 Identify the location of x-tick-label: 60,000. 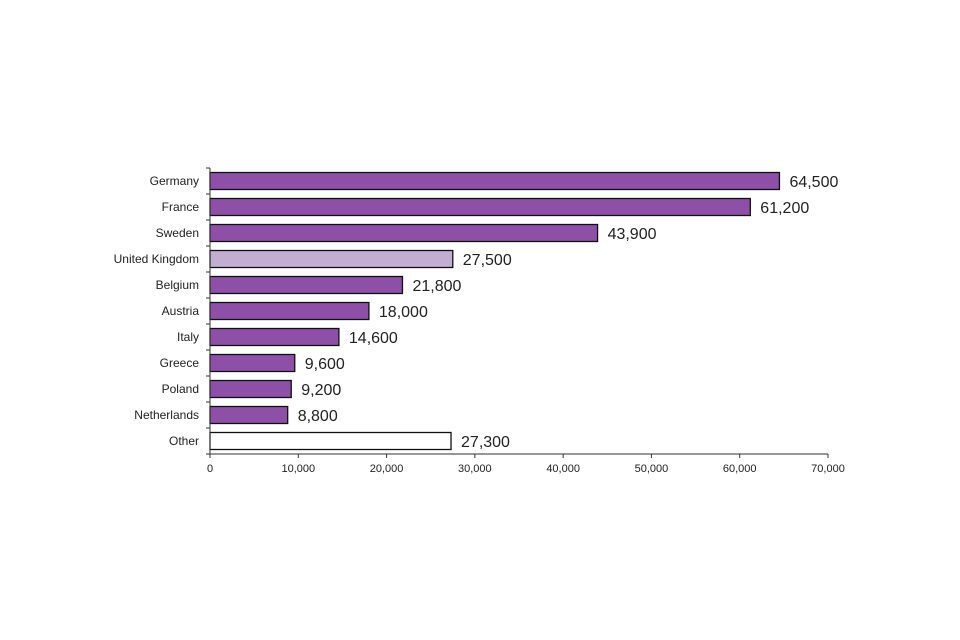
(740, 469).